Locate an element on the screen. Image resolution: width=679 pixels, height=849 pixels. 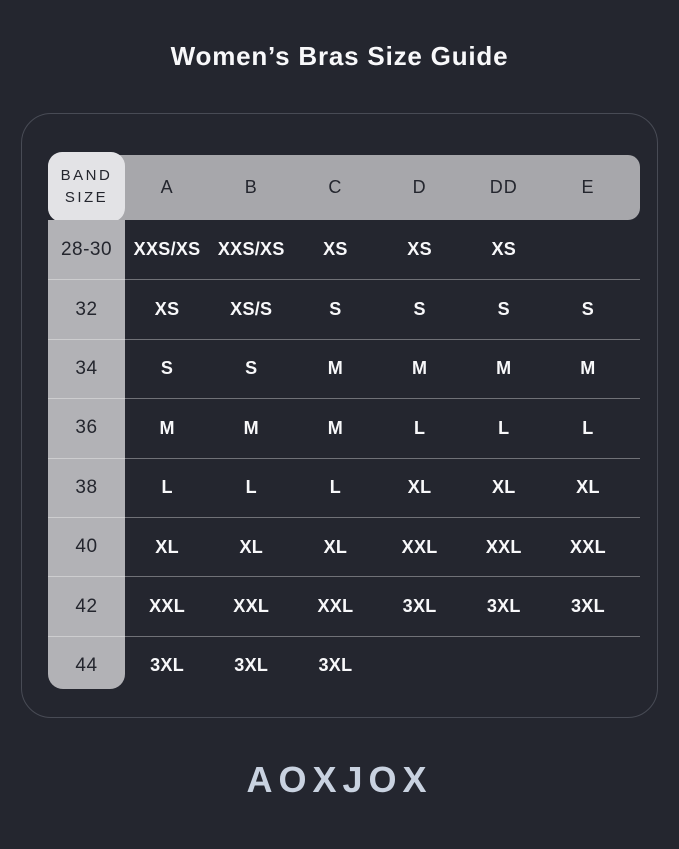
table-header-row: BAND SIZE A B C D DD E is located at coordinates (344, 187).